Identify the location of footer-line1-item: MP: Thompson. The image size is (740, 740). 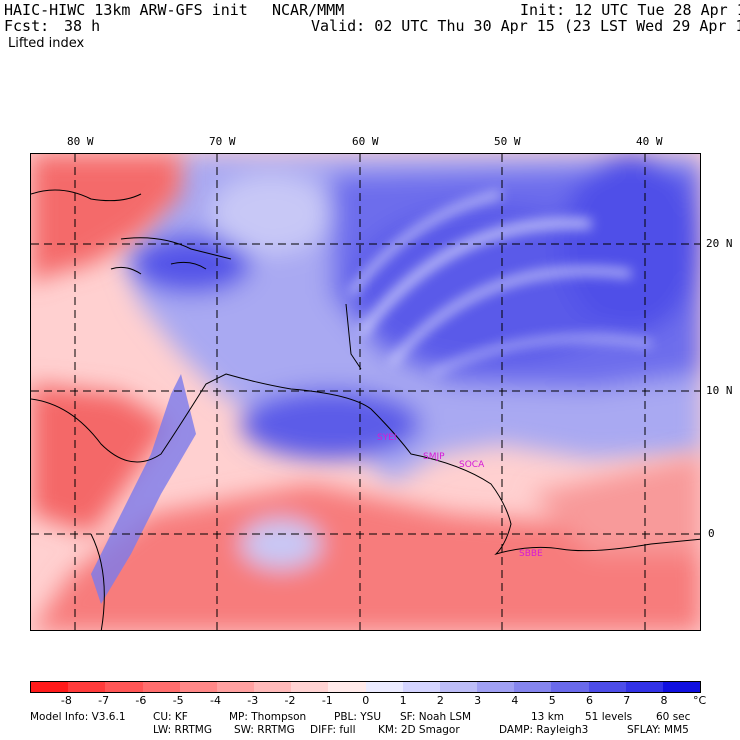
(268, 717).